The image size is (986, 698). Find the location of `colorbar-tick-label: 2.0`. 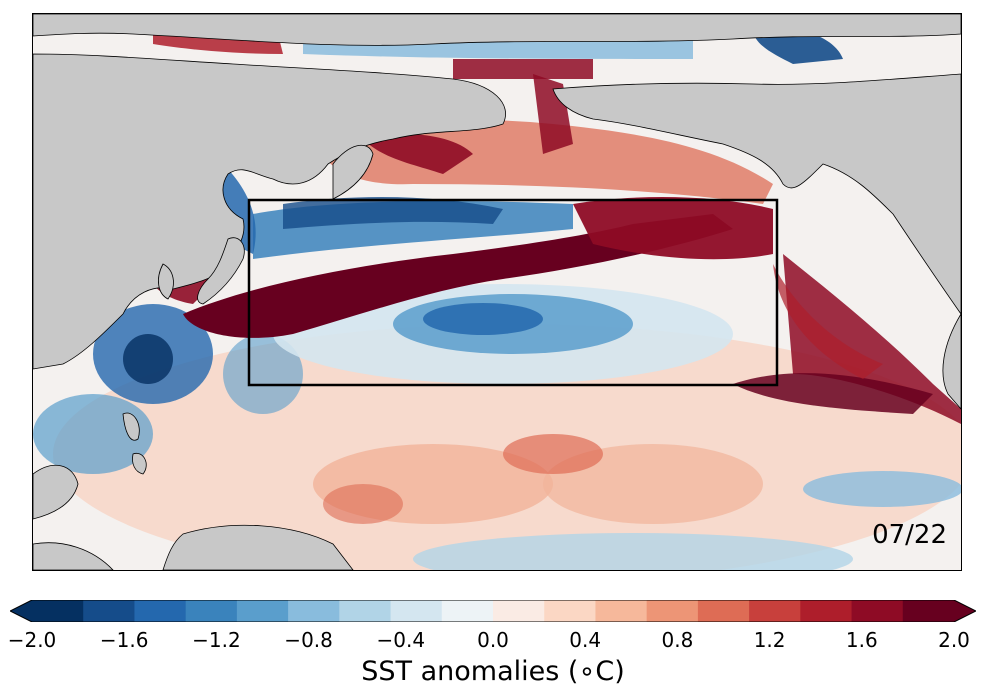

colorbar-tick-label: 2.0 is located at coordinates (954, 640).